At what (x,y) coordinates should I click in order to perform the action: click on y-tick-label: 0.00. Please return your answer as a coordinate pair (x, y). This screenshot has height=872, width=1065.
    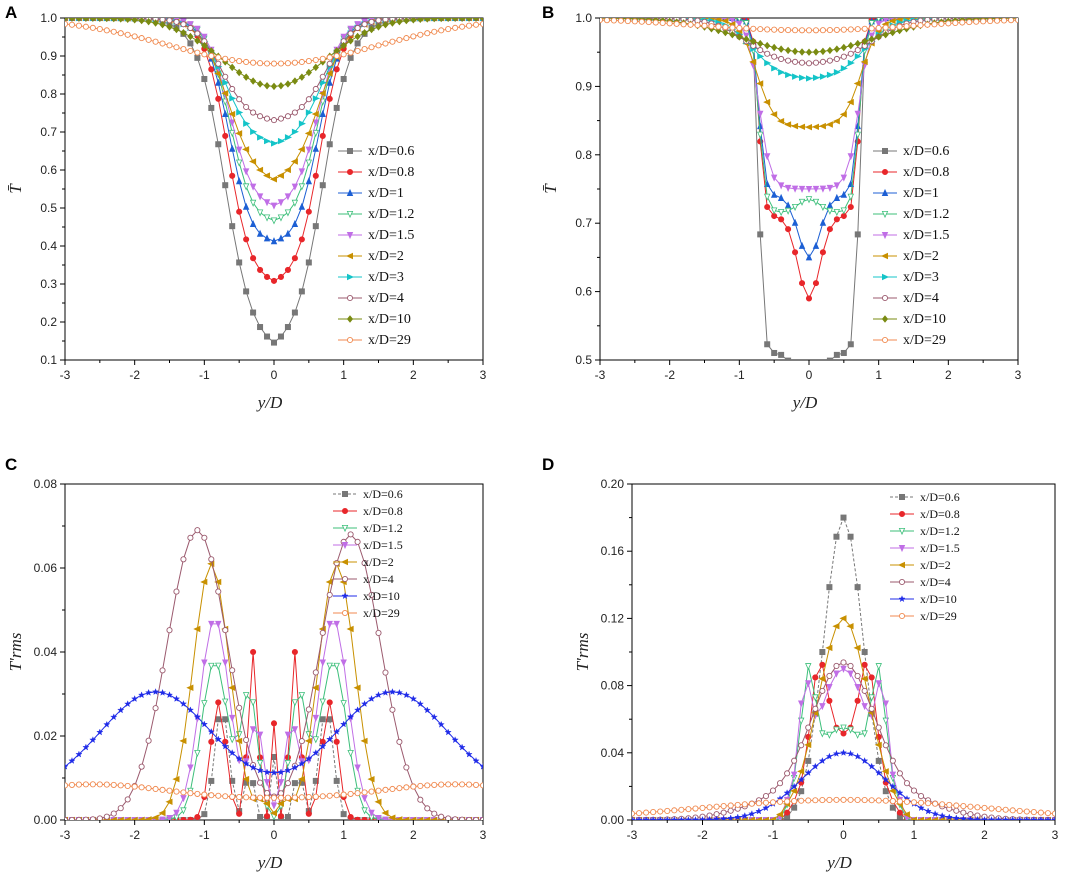
    Looking at the image, I should click on (46, 820).